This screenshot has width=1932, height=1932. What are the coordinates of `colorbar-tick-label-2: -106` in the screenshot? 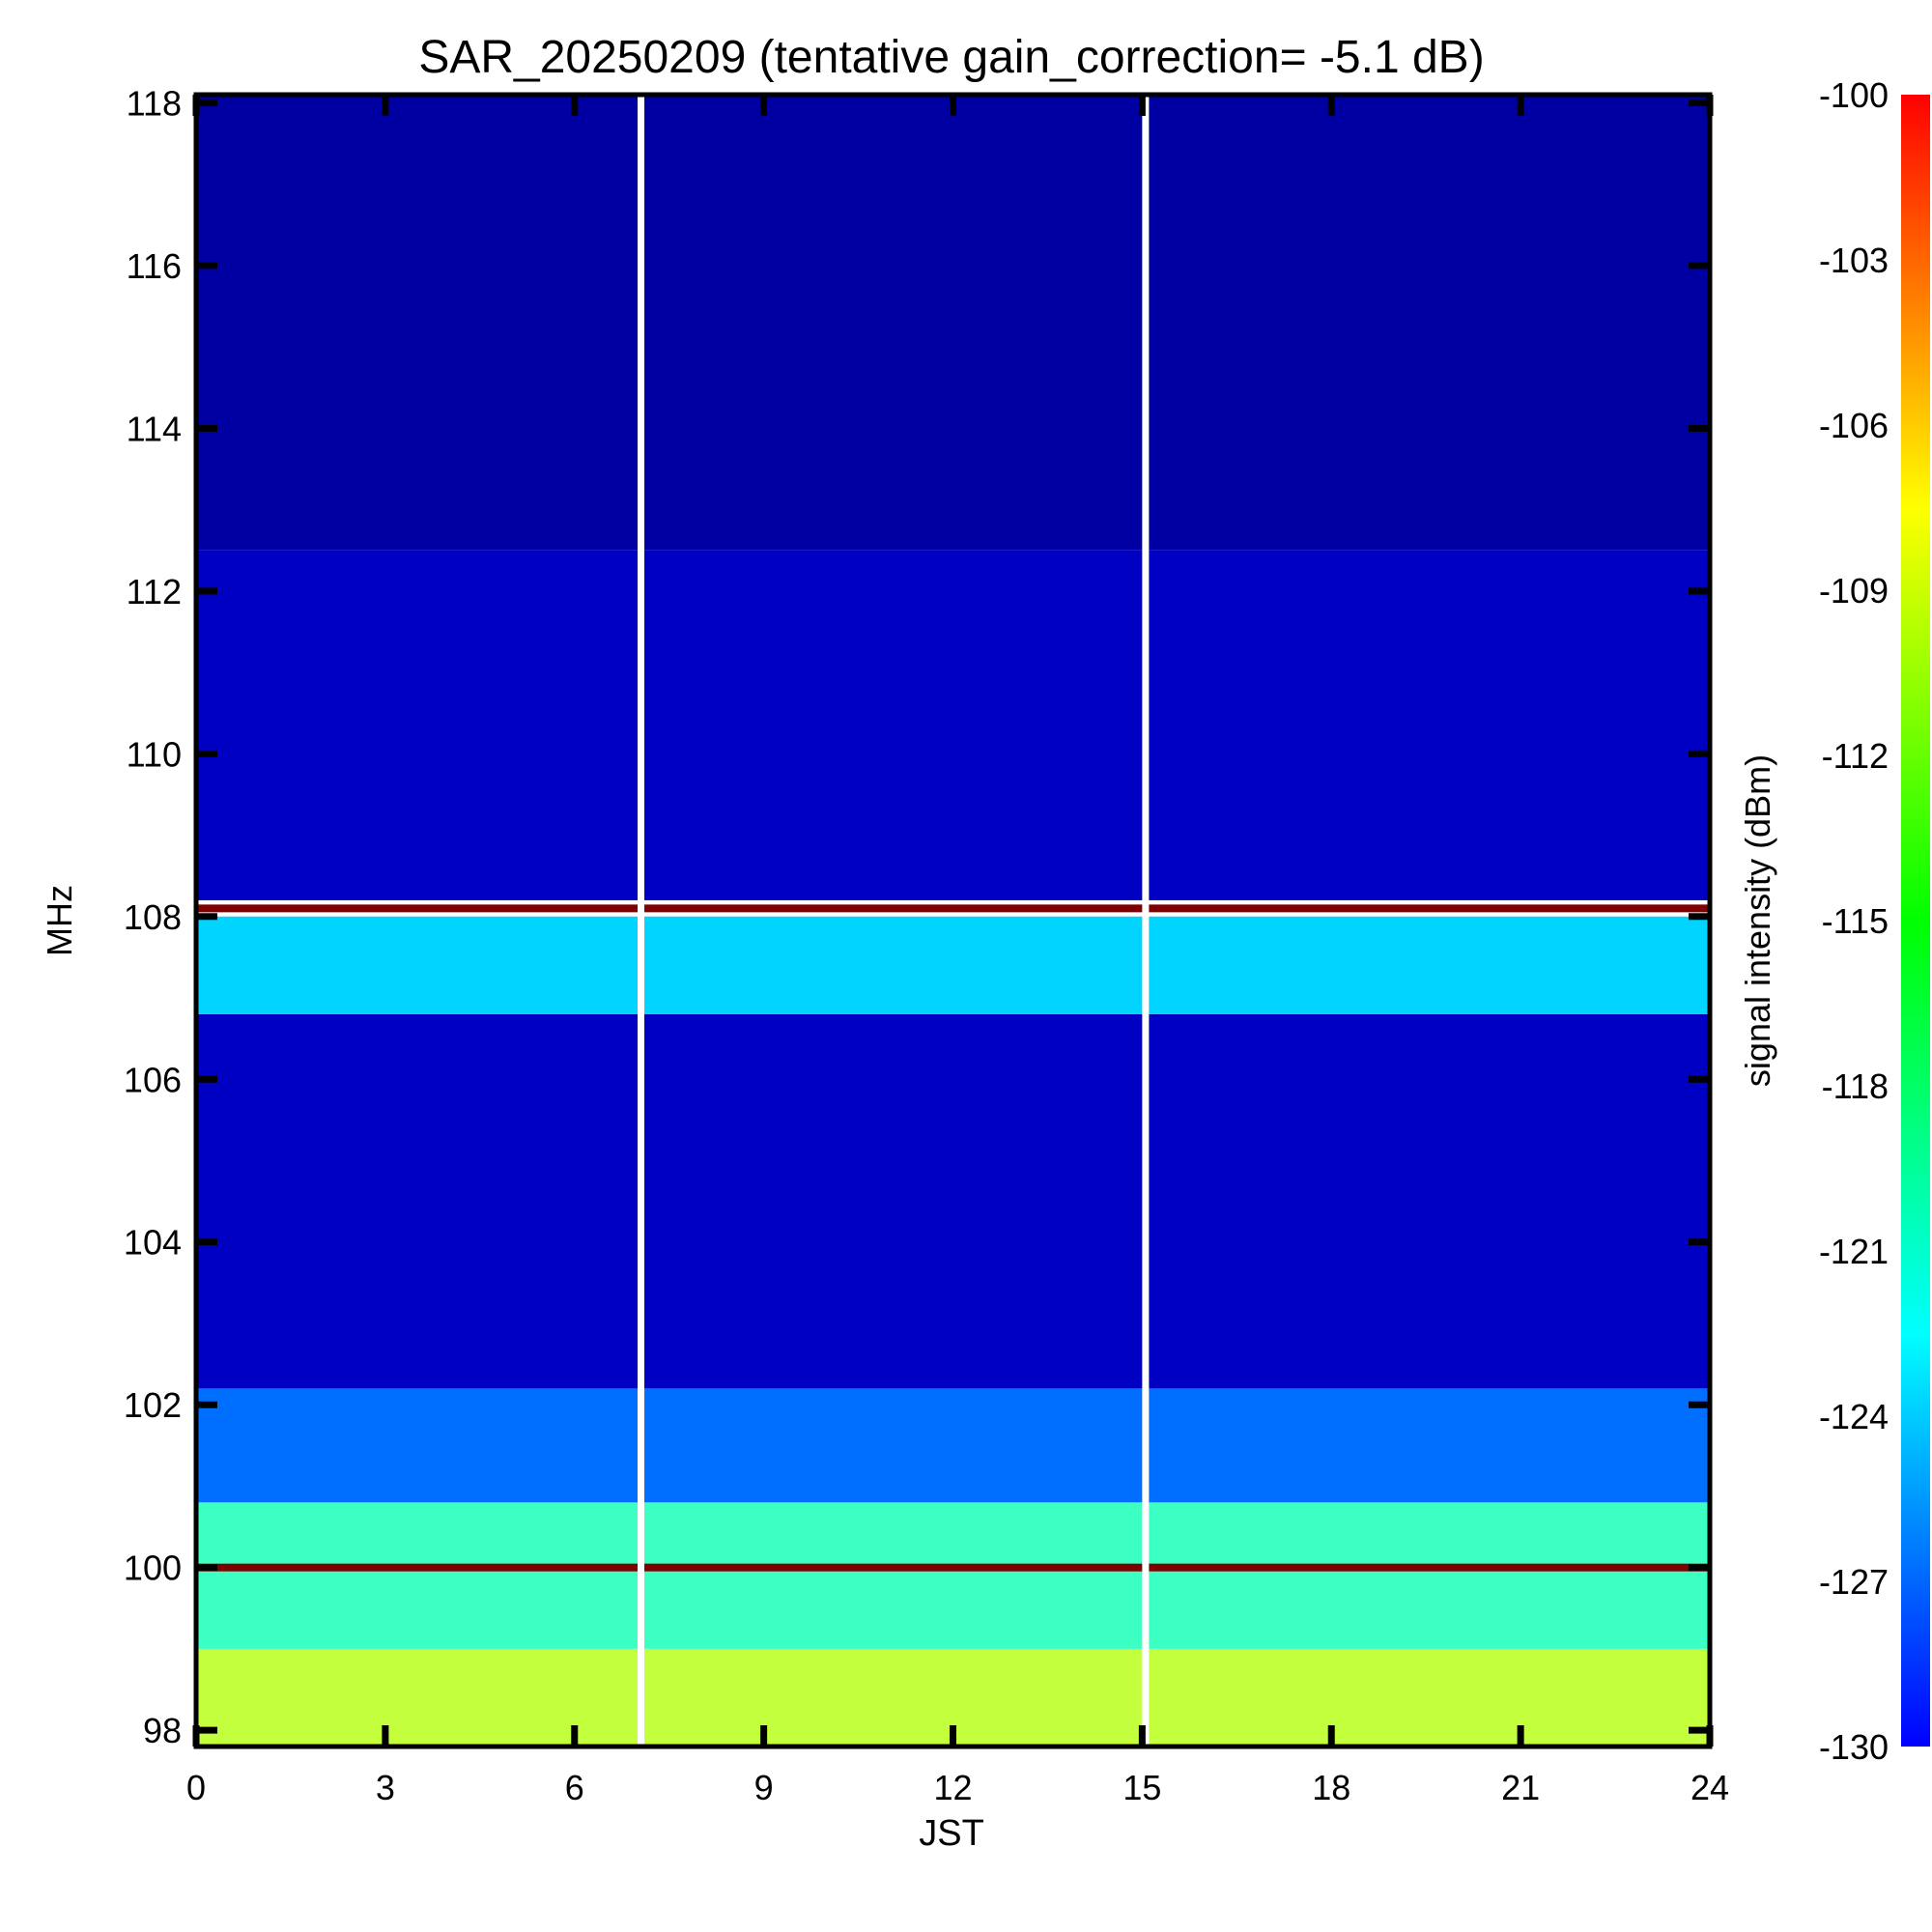 It's located at (1854, 425).